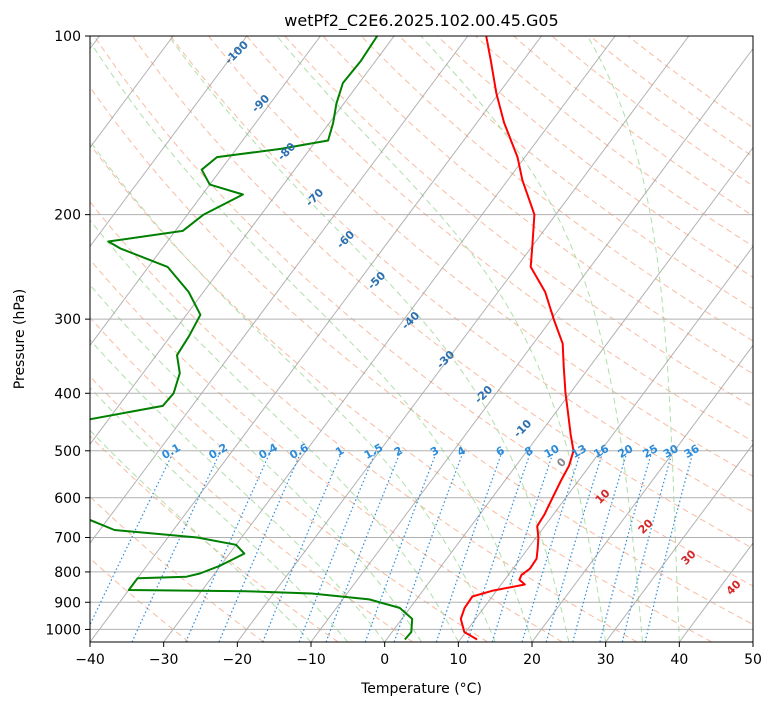  What do you see at coordinates (67, 603) in the screenshot?
I see `y-tick-label: 900` at bounding box center [67, 603].